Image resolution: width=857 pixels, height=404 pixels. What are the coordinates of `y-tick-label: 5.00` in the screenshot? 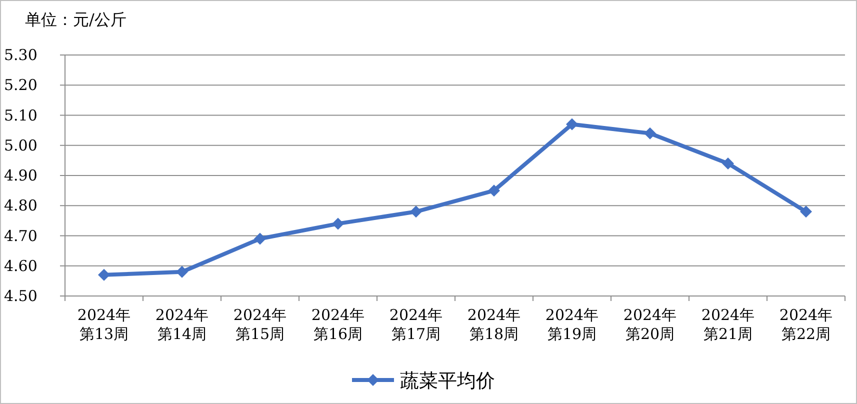 It's located at (21, 145).